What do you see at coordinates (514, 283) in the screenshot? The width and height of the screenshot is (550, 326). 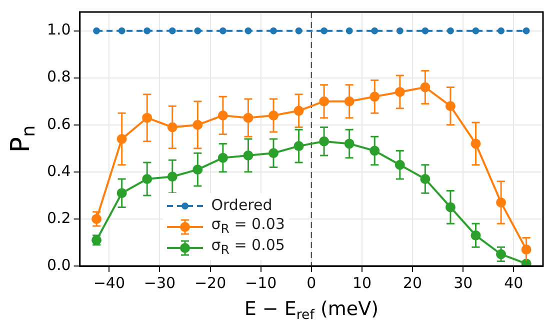 I see `x-tick-label: 40` at bounding box center [514, 283].